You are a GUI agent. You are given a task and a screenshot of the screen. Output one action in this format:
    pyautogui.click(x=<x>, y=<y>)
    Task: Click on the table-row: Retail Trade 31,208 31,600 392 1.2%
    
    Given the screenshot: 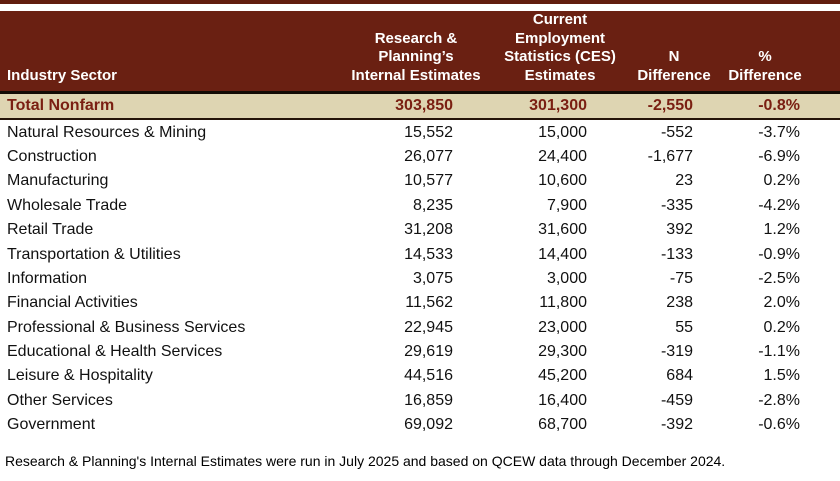 What is the action you would take?
    pyautogui.click(x=420, y=230)
    